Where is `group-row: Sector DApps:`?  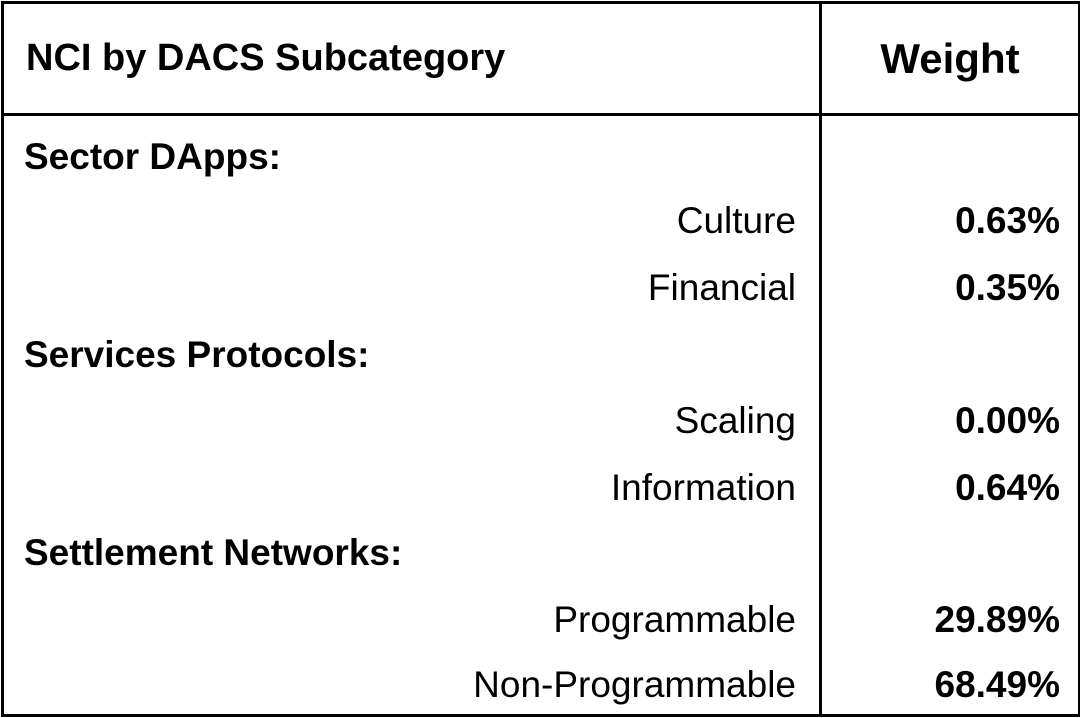
group-row: Sector DApps: is located at coordinates (541, 157).